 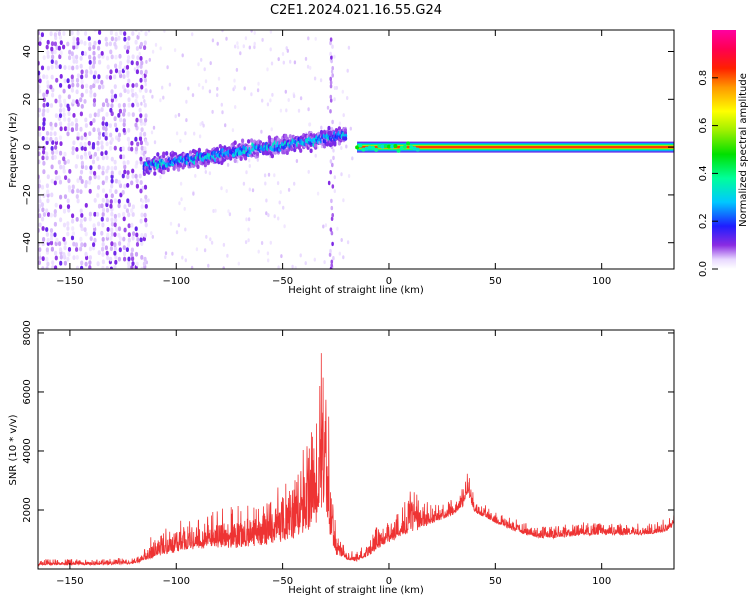 I want to click on y-tick-label: 40, so click(x=27, y=51).